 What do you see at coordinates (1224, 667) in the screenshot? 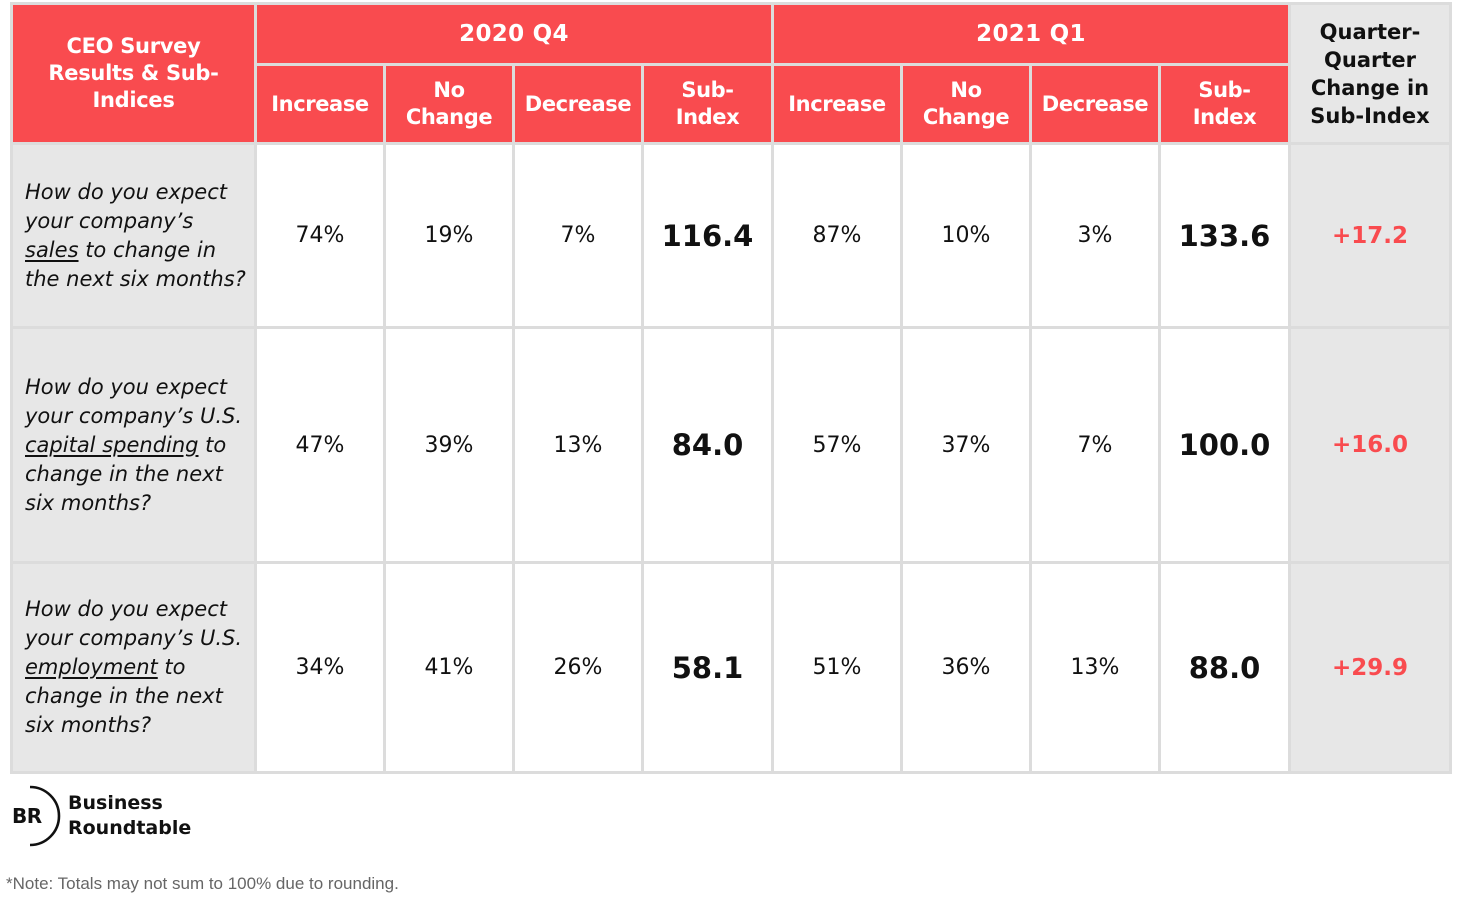
I see `employment-q1-sub-index: 88.0` at bounding box center [1224, 667].